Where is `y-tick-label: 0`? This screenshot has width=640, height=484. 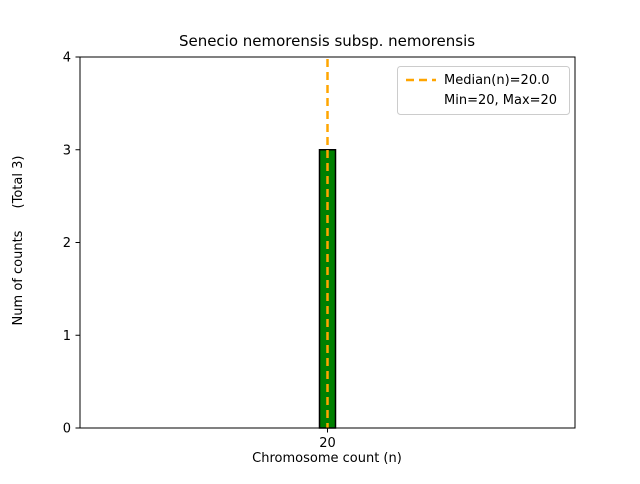 y-tick-label: 0 is located at coordinates (67, 429).